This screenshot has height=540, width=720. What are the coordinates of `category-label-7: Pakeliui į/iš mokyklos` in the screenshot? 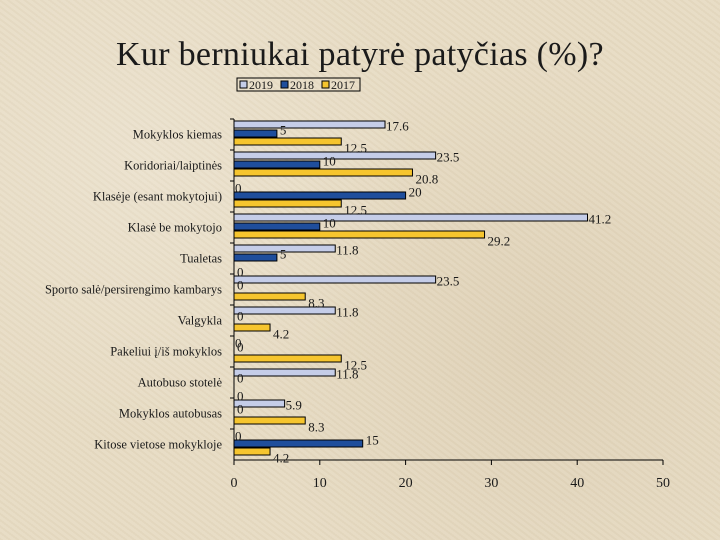 It's located at (166, 352).